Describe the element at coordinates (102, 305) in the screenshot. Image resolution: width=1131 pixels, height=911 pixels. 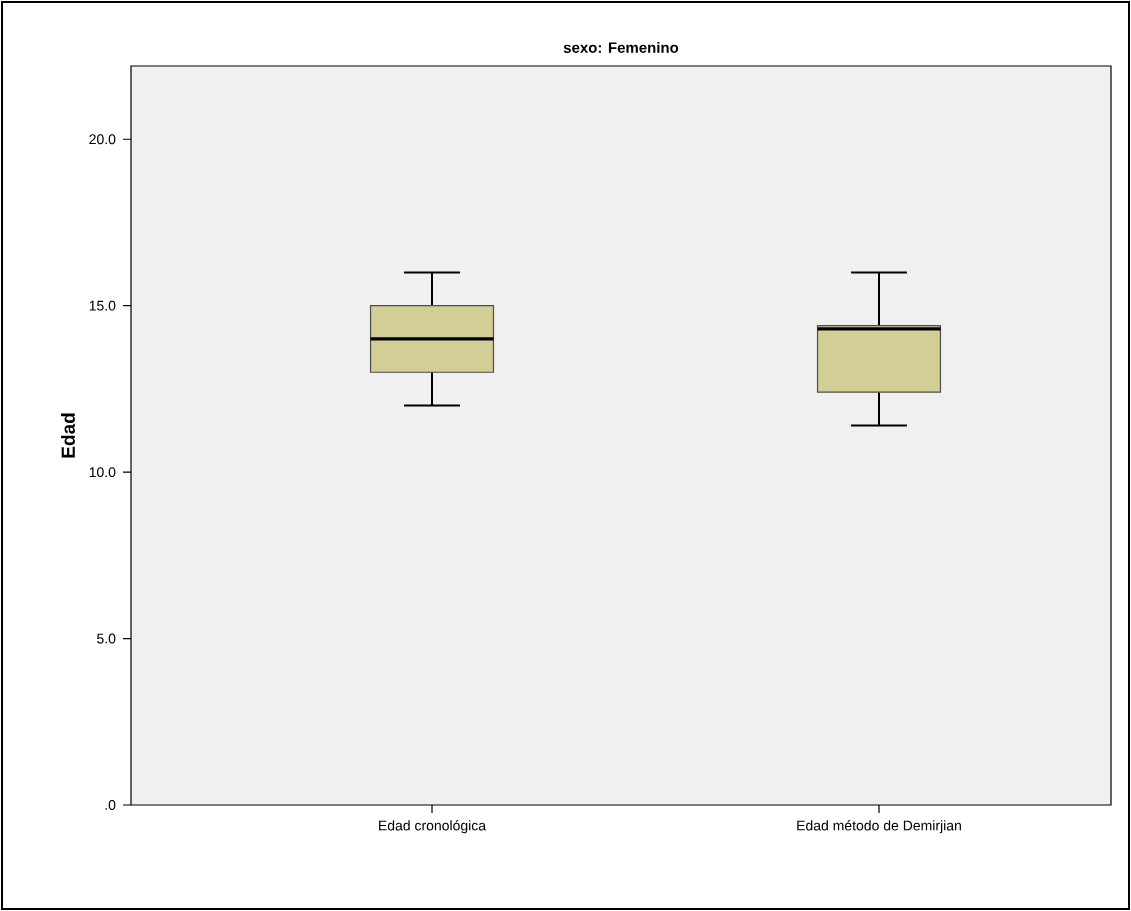
I see `y-tick-label: 15.0` at that location.